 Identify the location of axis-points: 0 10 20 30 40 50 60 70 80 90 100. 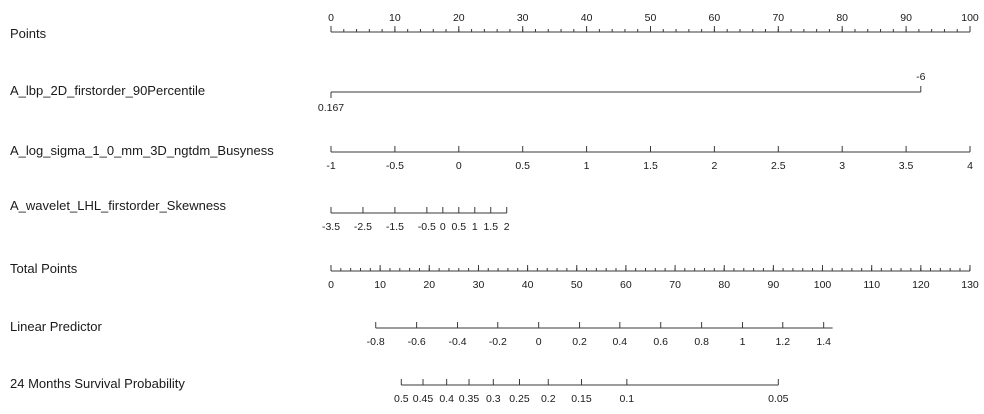
(653, 22).